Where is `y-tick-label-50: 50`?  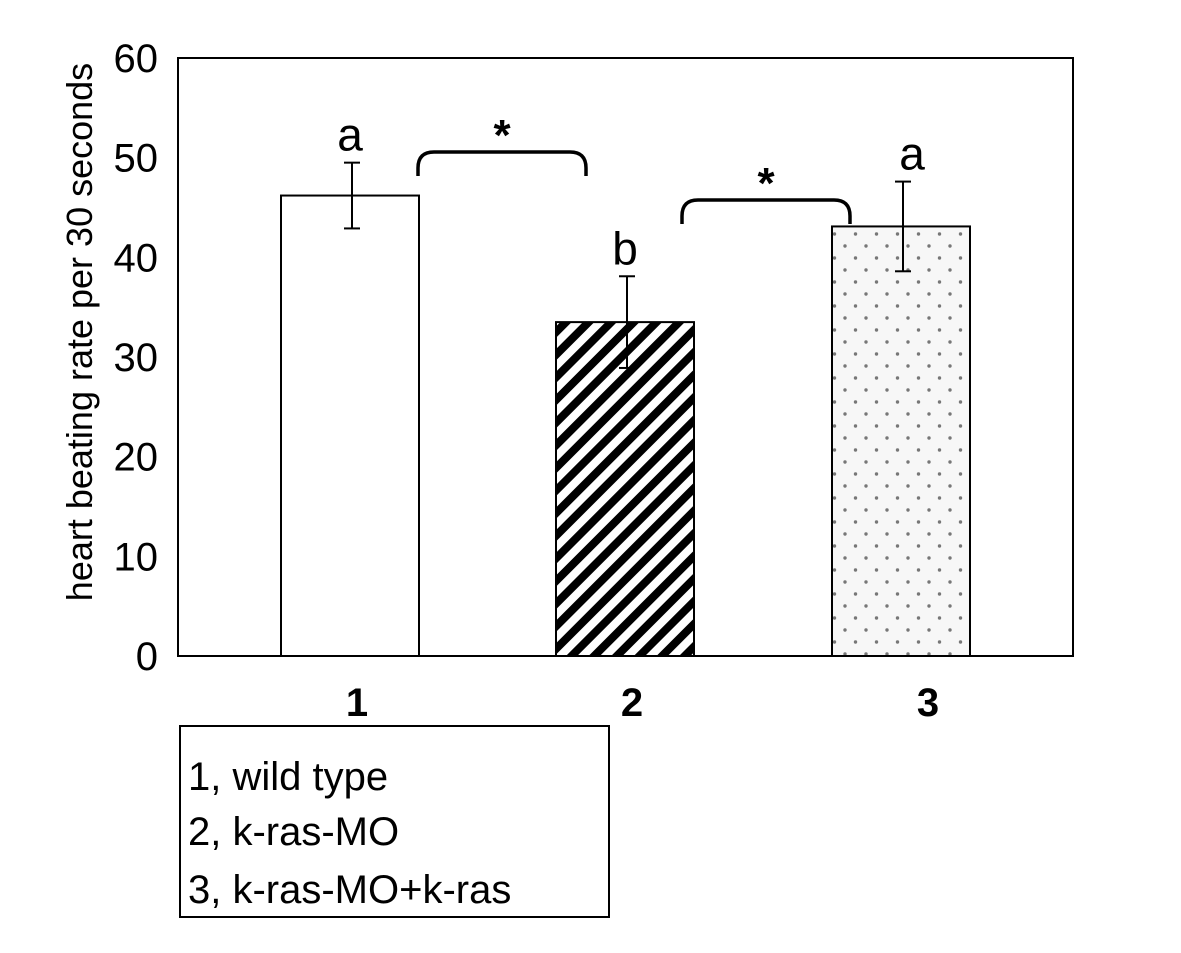
y-tick-label-50: 50 is located at coordinates (136, 159).